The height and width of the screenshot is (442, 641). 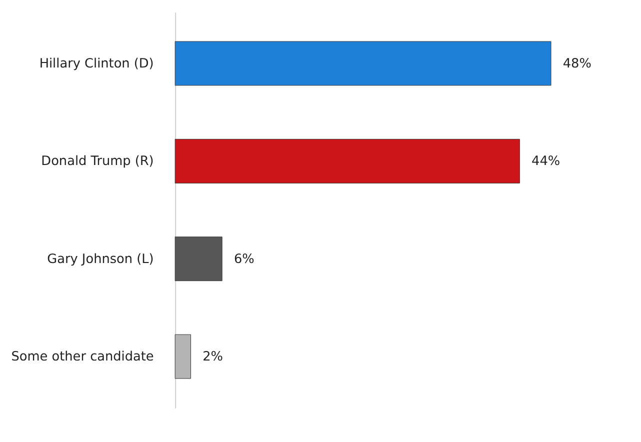 I want to click on data-label: 6%, so click(x=244, y=259).